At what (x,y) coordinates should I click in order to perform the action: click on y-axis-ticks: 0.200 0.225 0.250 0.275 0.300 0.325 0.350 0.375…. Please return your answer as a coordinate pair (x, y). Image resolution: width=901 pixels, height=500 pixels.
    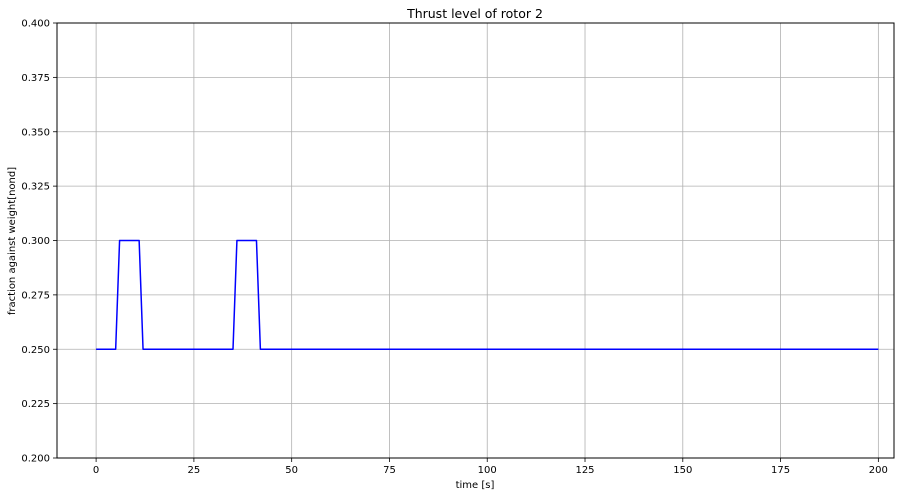
    Looking at the image, I should click on (39, 242).